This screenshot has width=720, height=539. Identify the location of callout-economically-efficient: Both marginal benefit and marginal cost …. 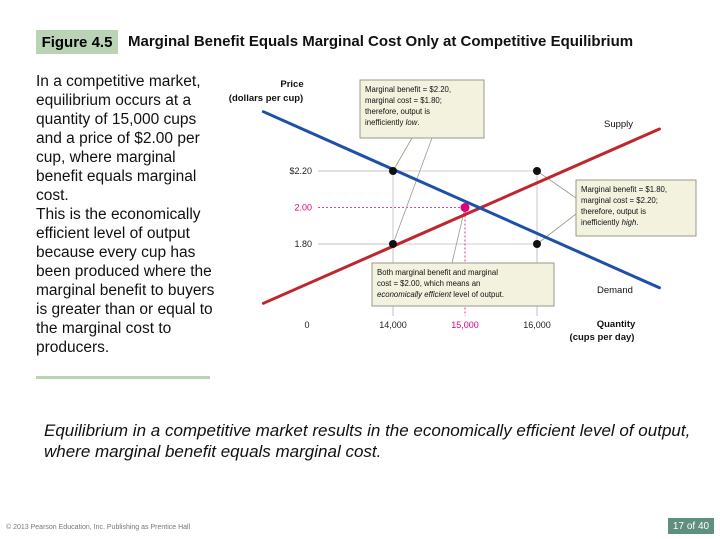
(463, 284).